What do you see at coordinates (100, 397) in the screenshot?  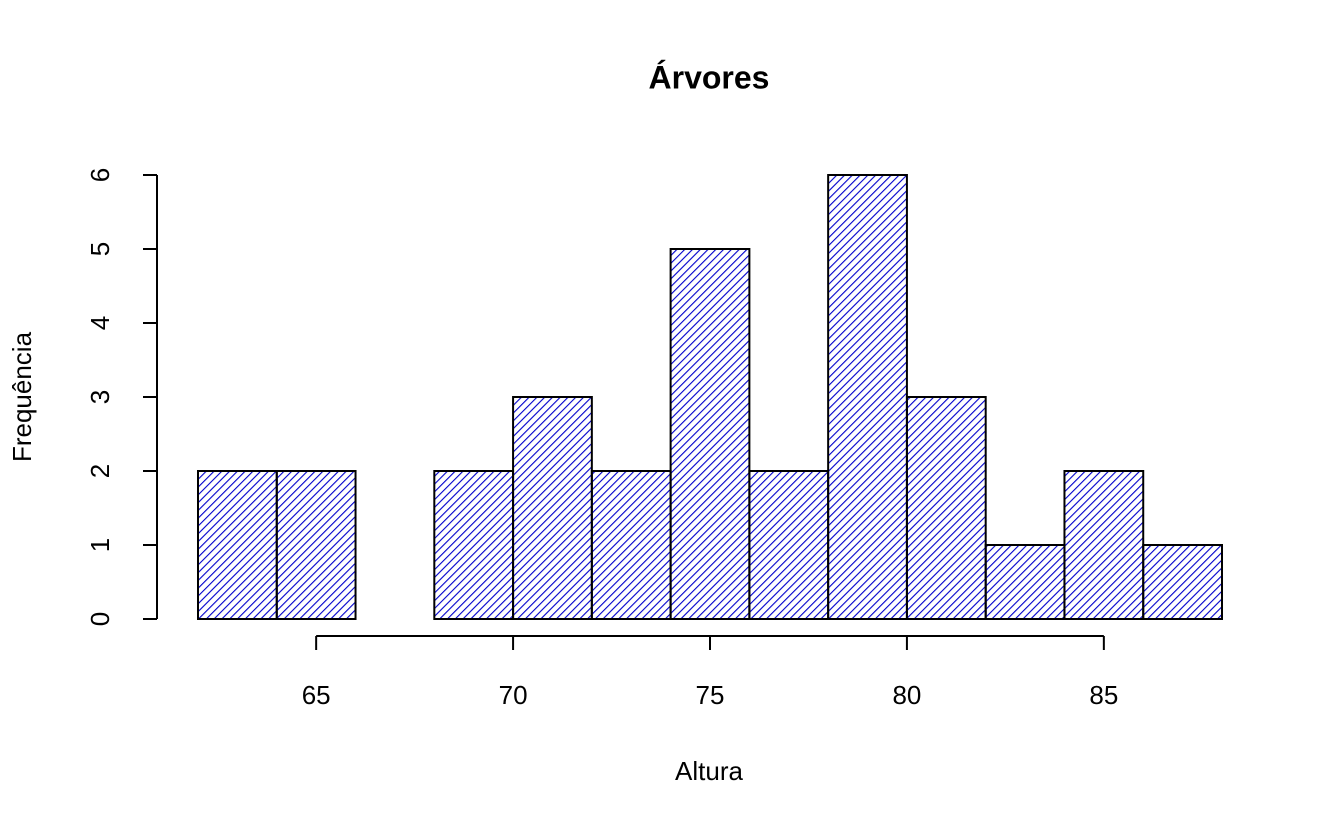 I see `y-tick-label: 3` at bounding box center [100, 397].